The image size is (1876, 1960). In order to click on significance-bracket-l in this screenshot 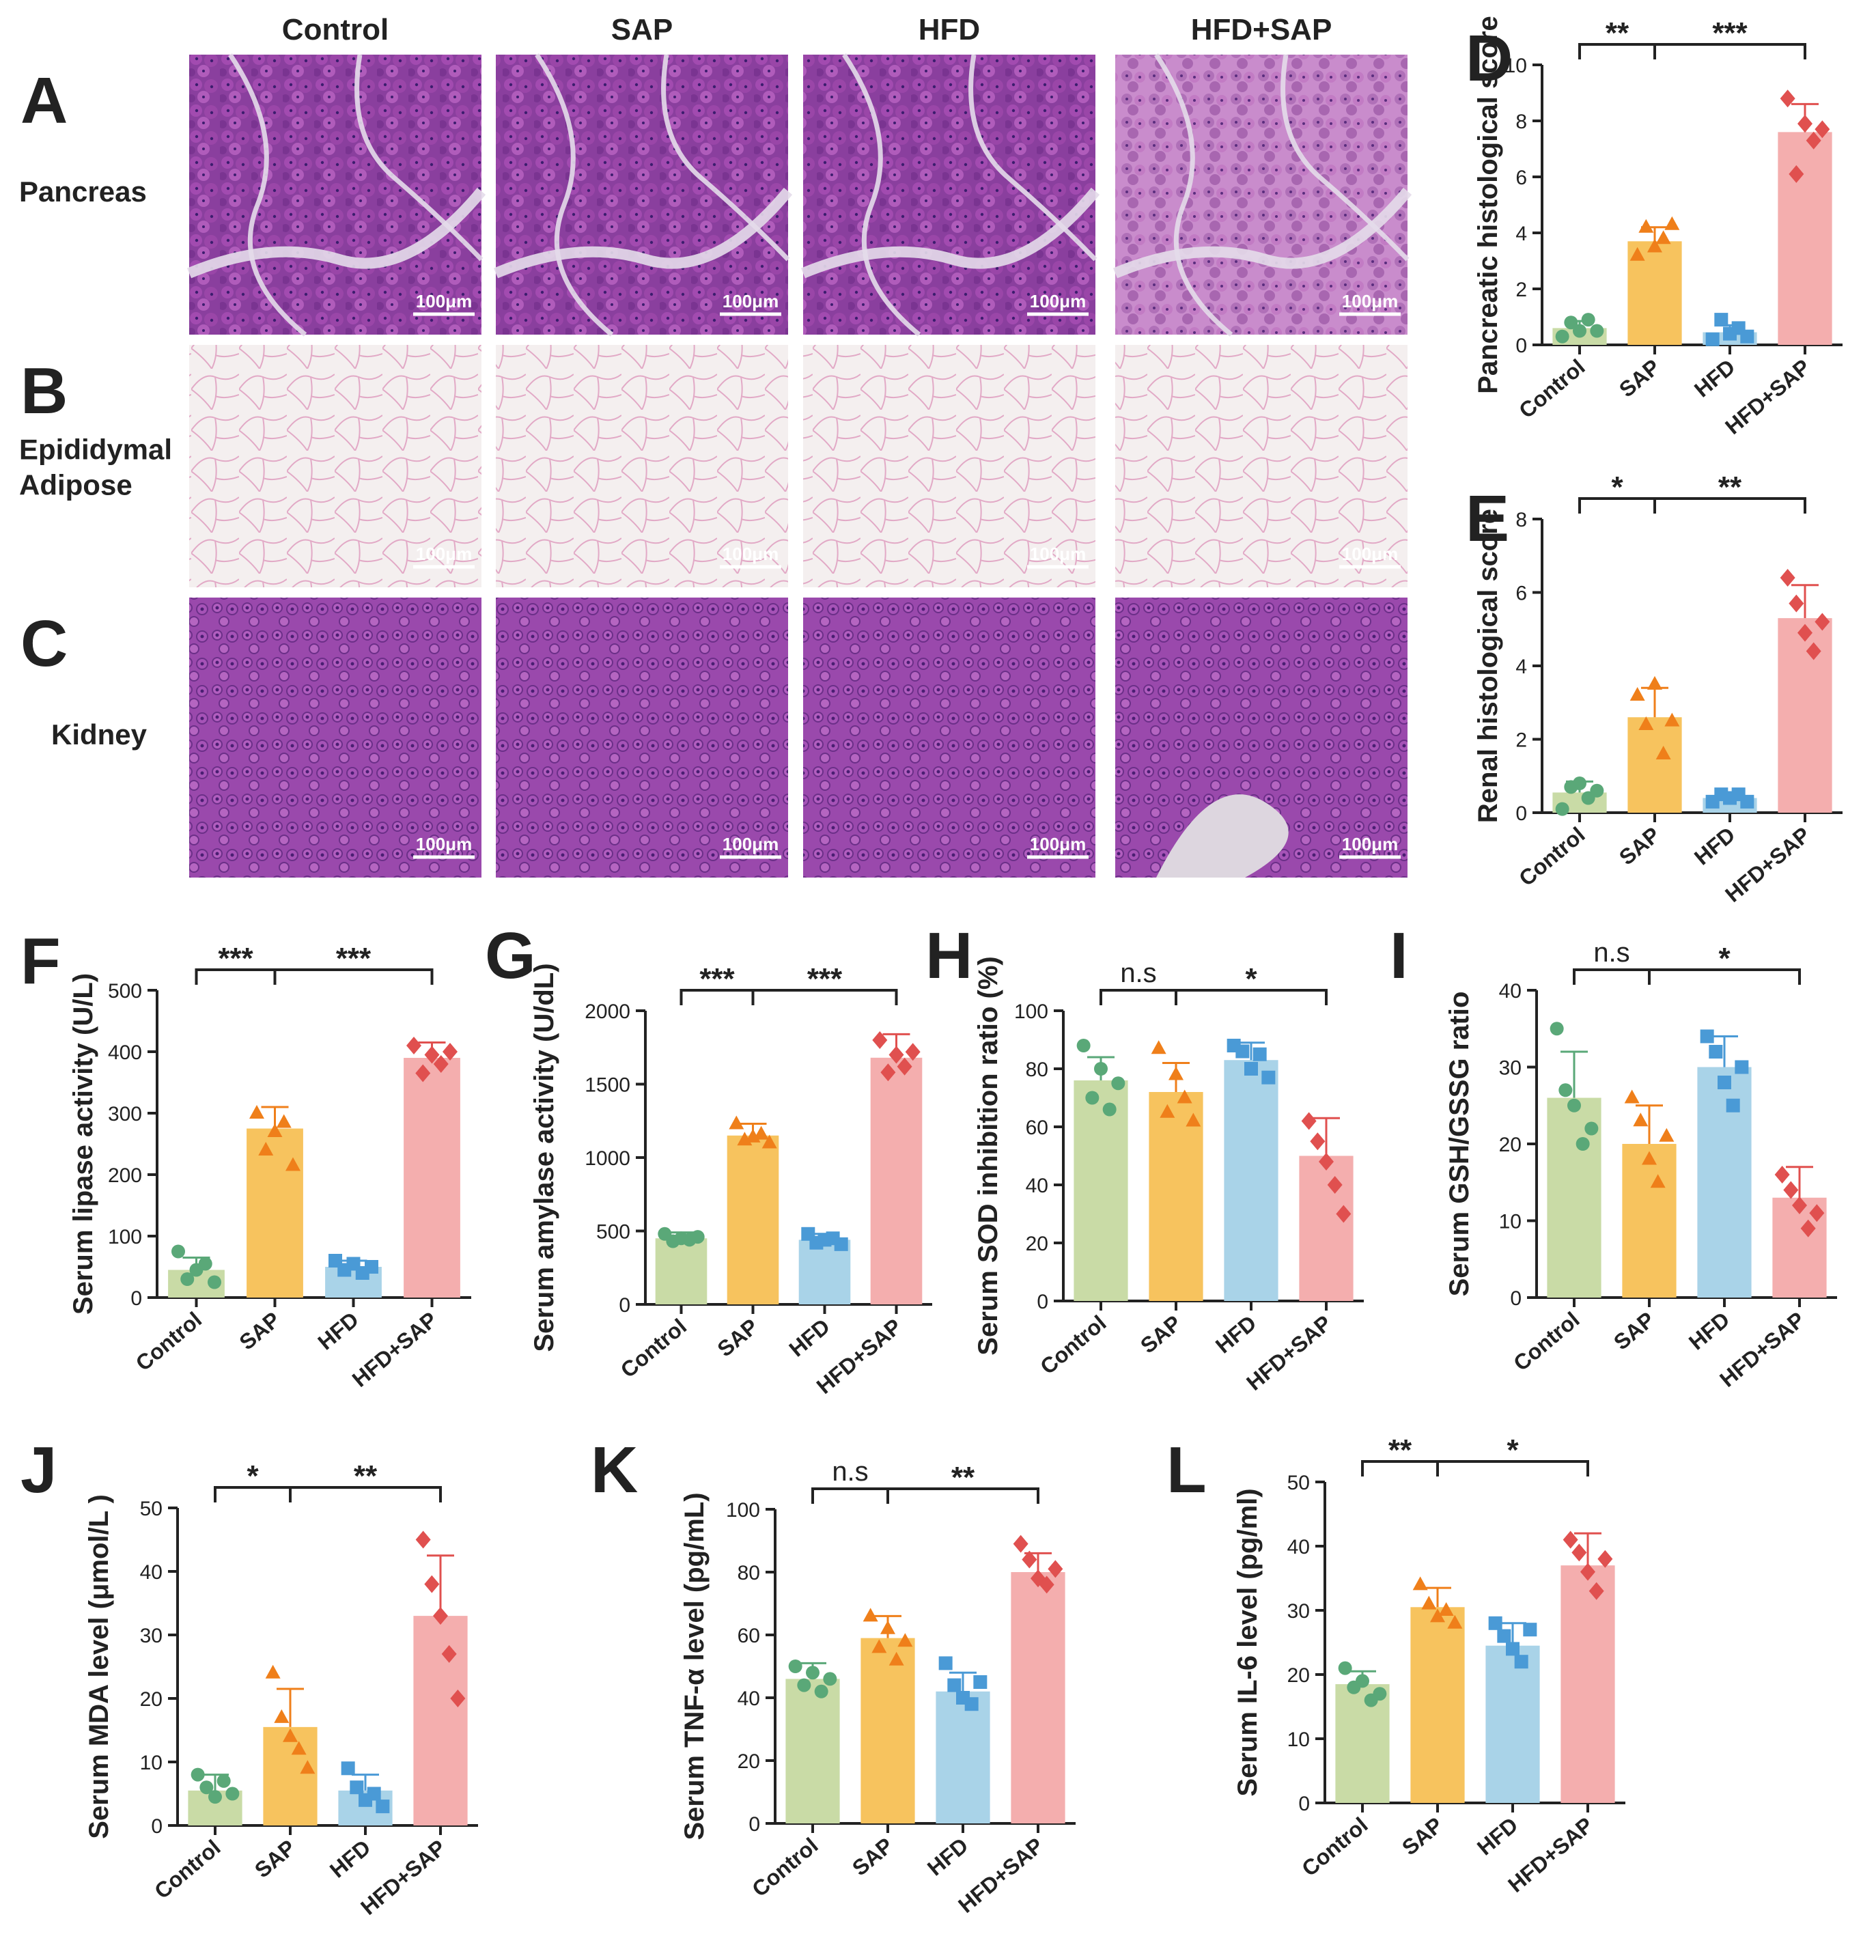, I will do `click(1512, 1468)`.